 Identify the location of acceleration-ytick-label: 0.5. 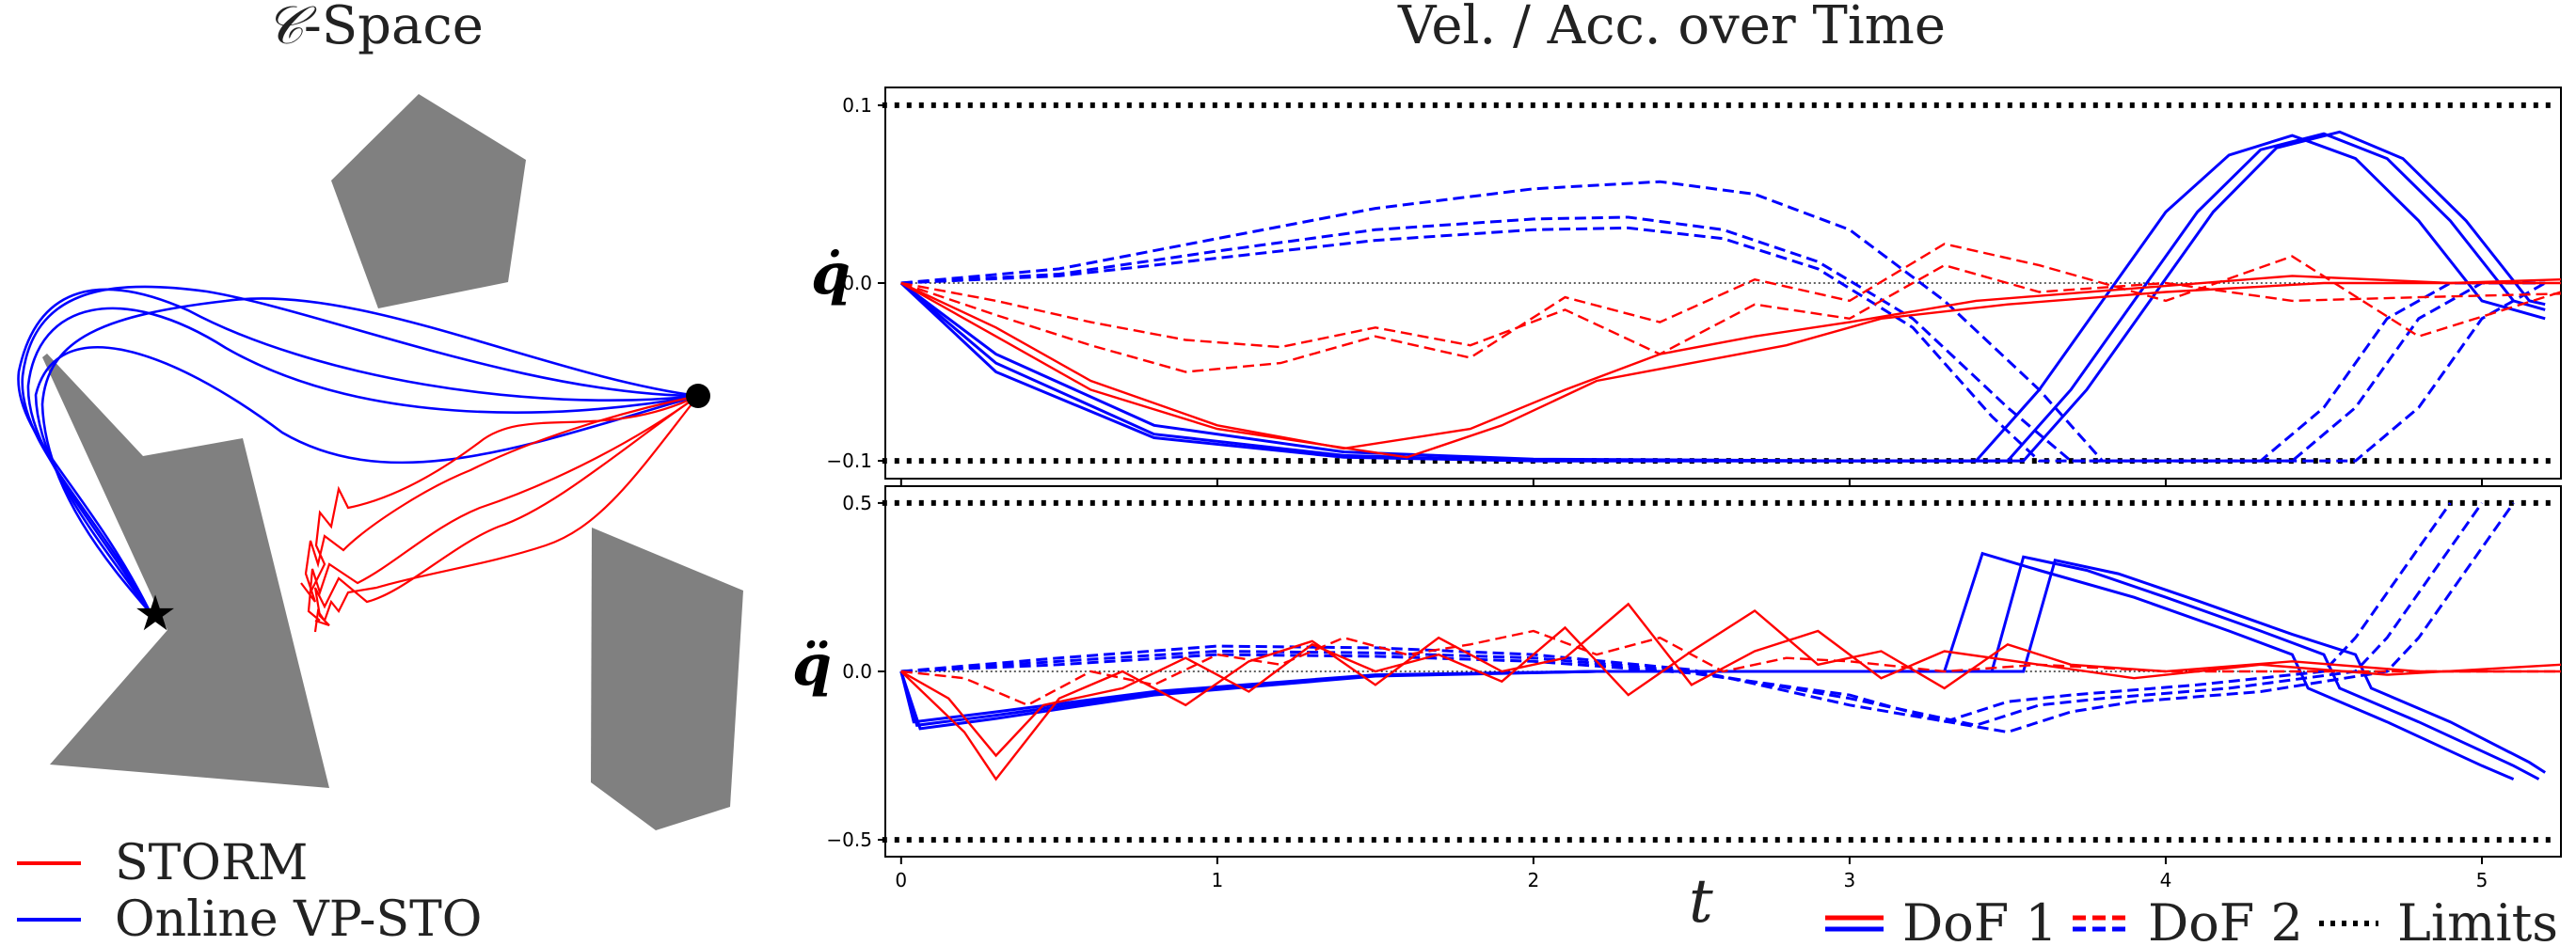
(857, 503).